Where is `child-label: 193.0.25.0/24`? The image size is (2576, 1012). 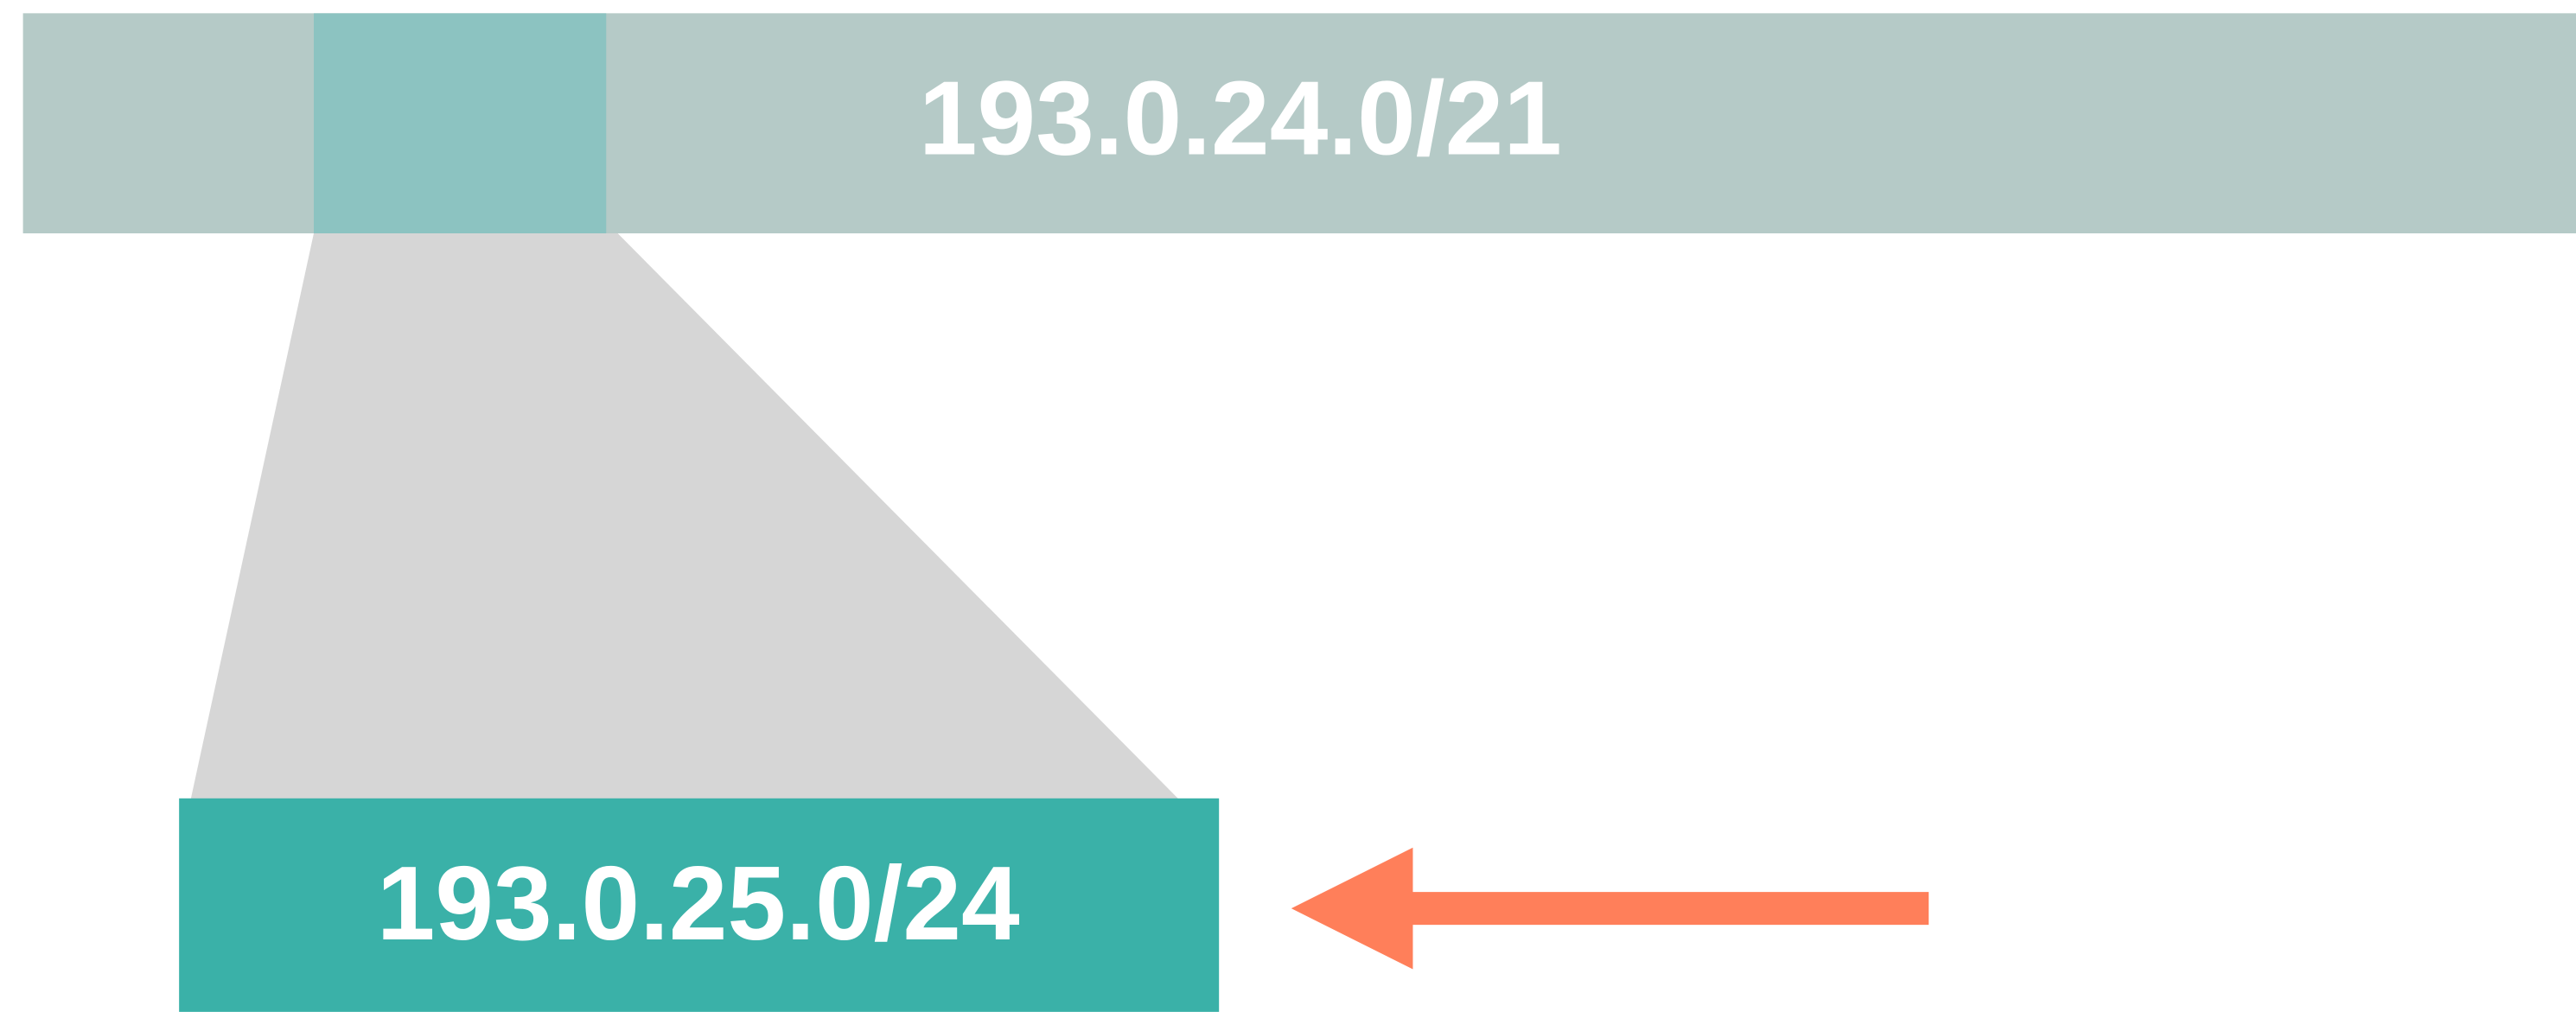 child-label: 193.0.25.0/24 is located at coordinates (698, 903).